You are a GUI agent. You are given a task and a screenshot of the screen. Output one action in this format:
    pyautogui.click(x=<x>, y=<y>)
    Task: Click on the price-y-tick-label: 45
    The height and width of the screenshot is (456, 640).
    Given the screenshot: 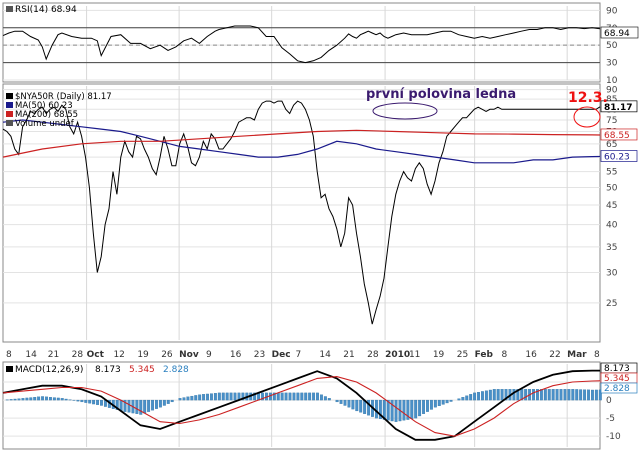 What is the action you would take?
    pyautogui.click(x=611, y=206)
    